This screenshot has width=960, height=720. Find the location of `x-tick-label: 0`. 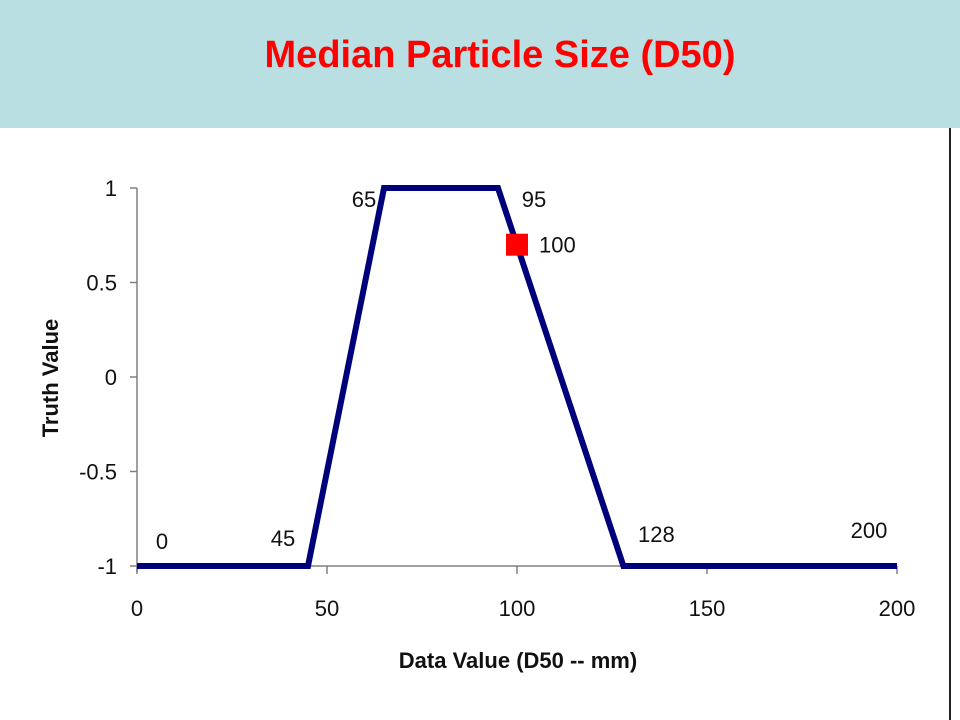

x-tick-label: 0 is located at coordinates (137, 608).